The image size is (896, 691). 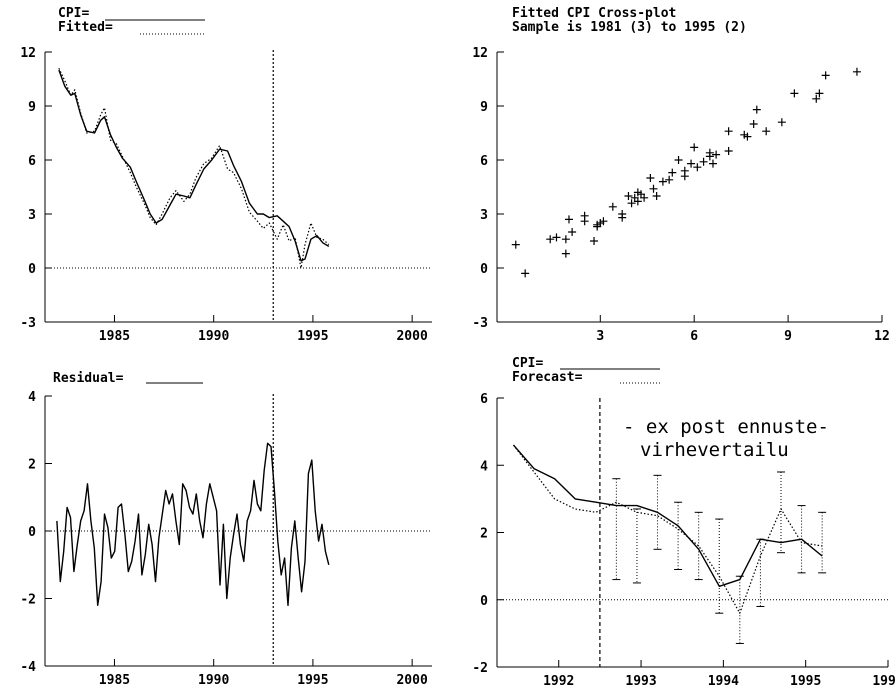 What do you see at coordinates (600, 336) in the screenshot?
I see `x-tick-label: 3` at bounding box center [600, 336].